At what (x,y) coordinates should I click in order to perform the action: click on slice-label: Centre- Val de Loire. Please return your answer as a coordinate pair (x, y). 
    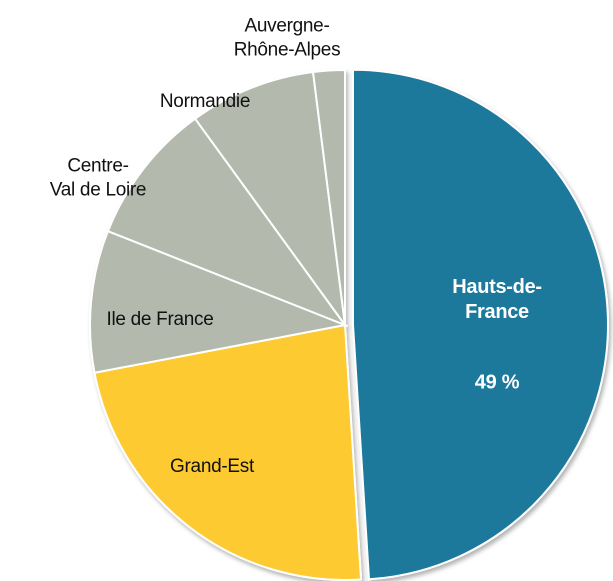
    Looking at the image, I should click on (98, 177).